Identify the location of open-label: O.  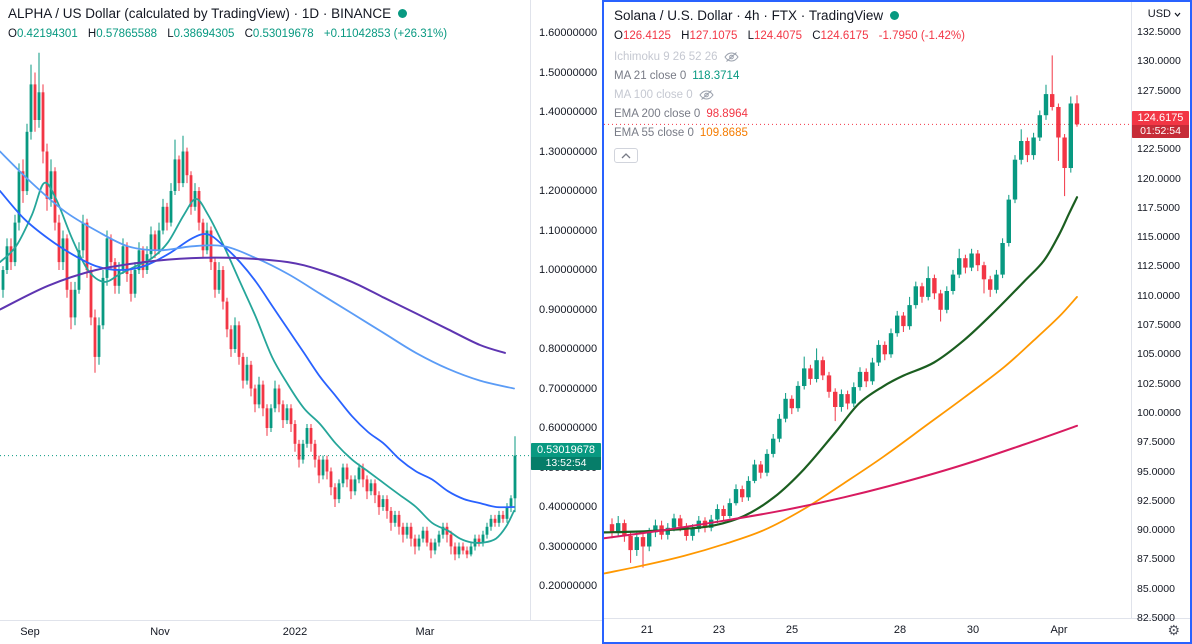
(12, 34).